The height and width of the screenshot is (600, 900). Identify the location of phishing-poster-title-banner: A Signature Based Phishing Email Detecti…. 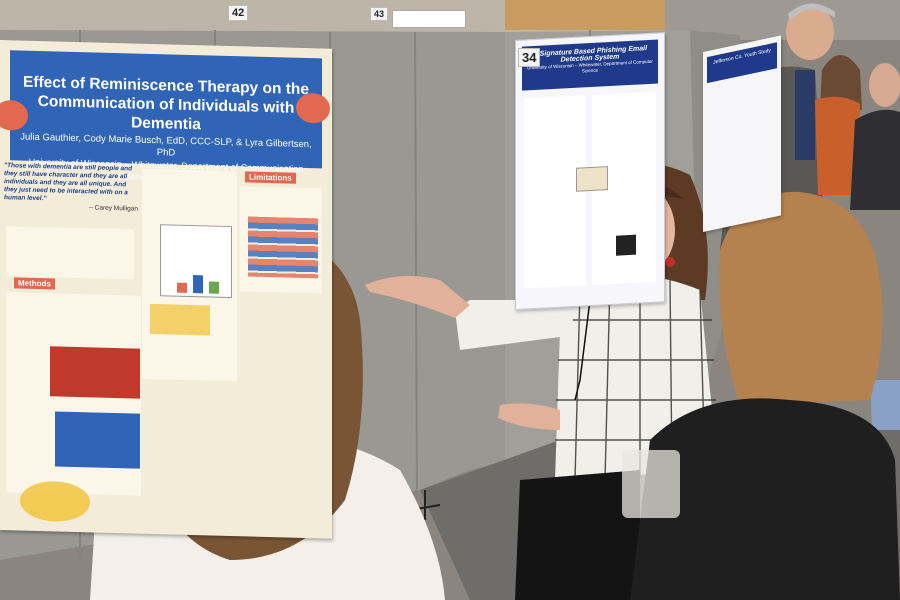
(590, 65).